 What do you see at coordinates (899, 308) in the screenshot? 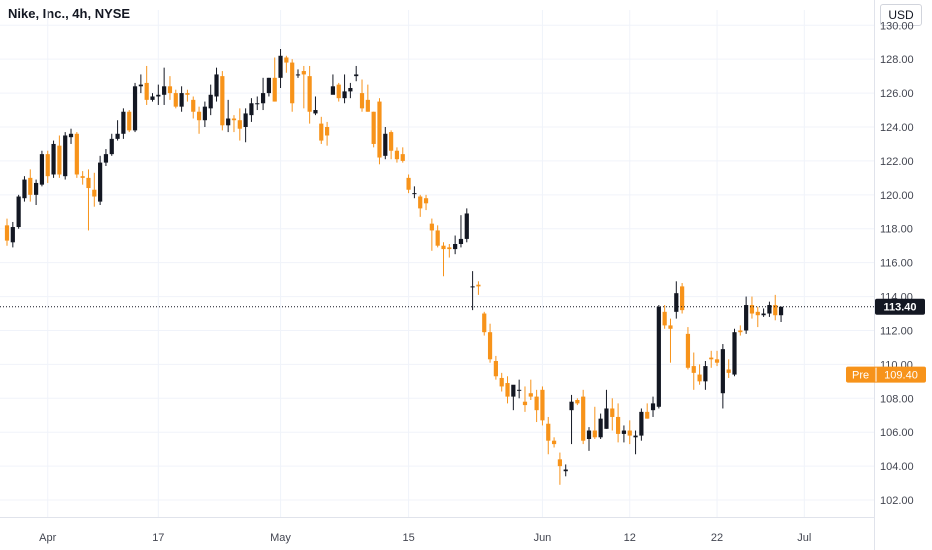
I see `last-price-label: 113.40` at bounding box center [899, 308].